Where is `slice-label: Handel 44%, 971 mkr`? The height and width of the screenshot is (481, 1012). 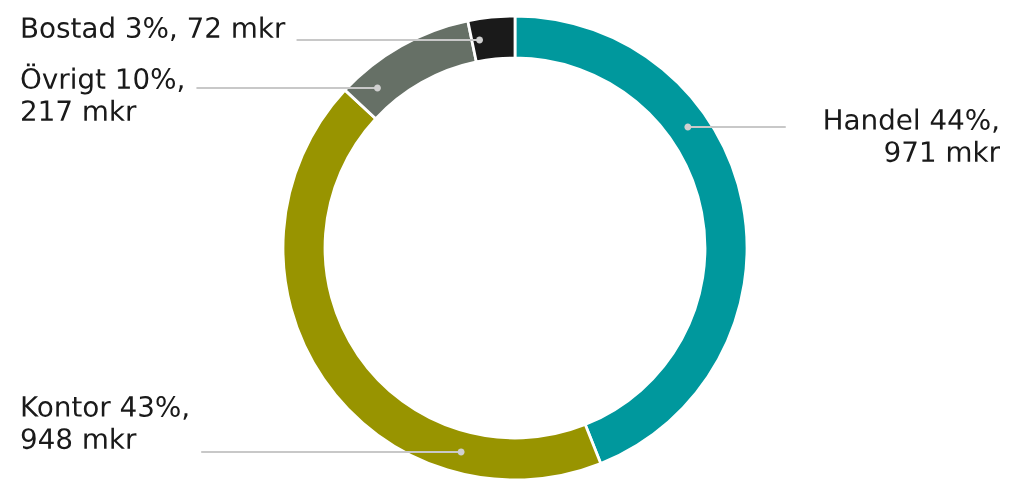
slice-label: Handel 44%, 971 mkr is located at coordinates (912, 135).